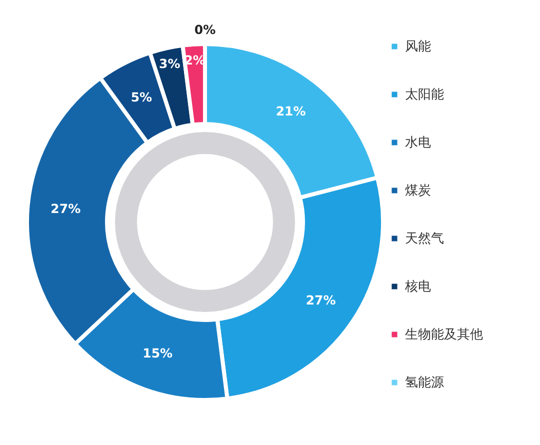  What do you see at coordinates (170, 63) in the screenshot?
I see `data-label: 3%` at bounding box center [170, 63].